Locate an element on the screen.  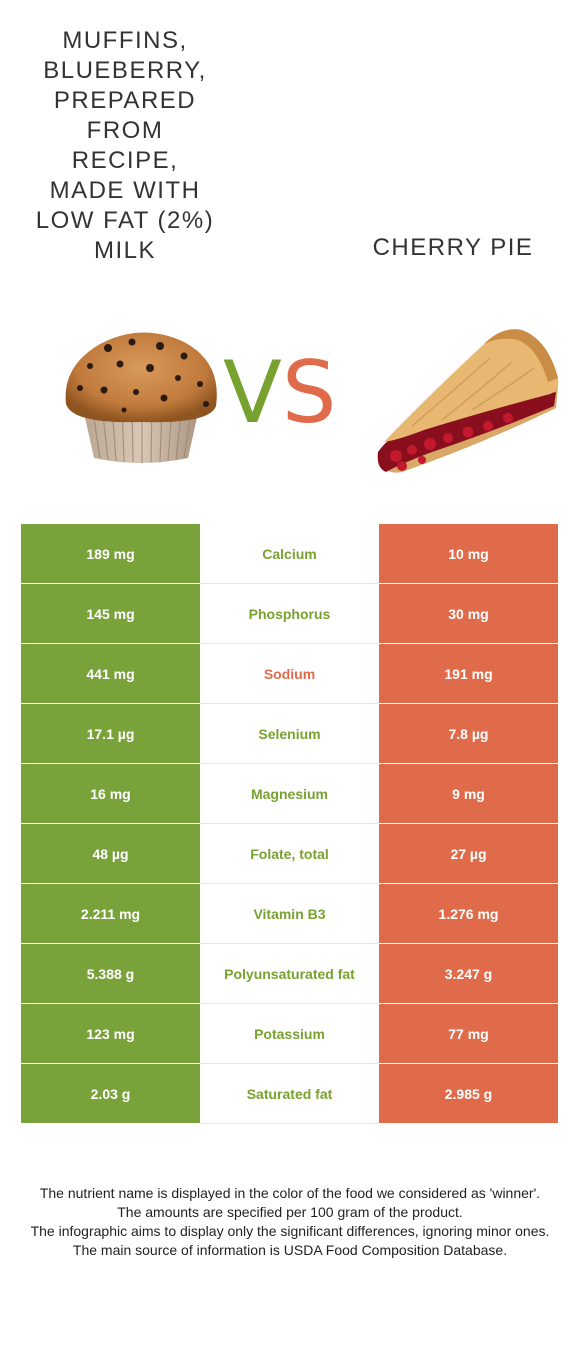
nutrient-name: Magnesium is located at coordinates (289, 793).